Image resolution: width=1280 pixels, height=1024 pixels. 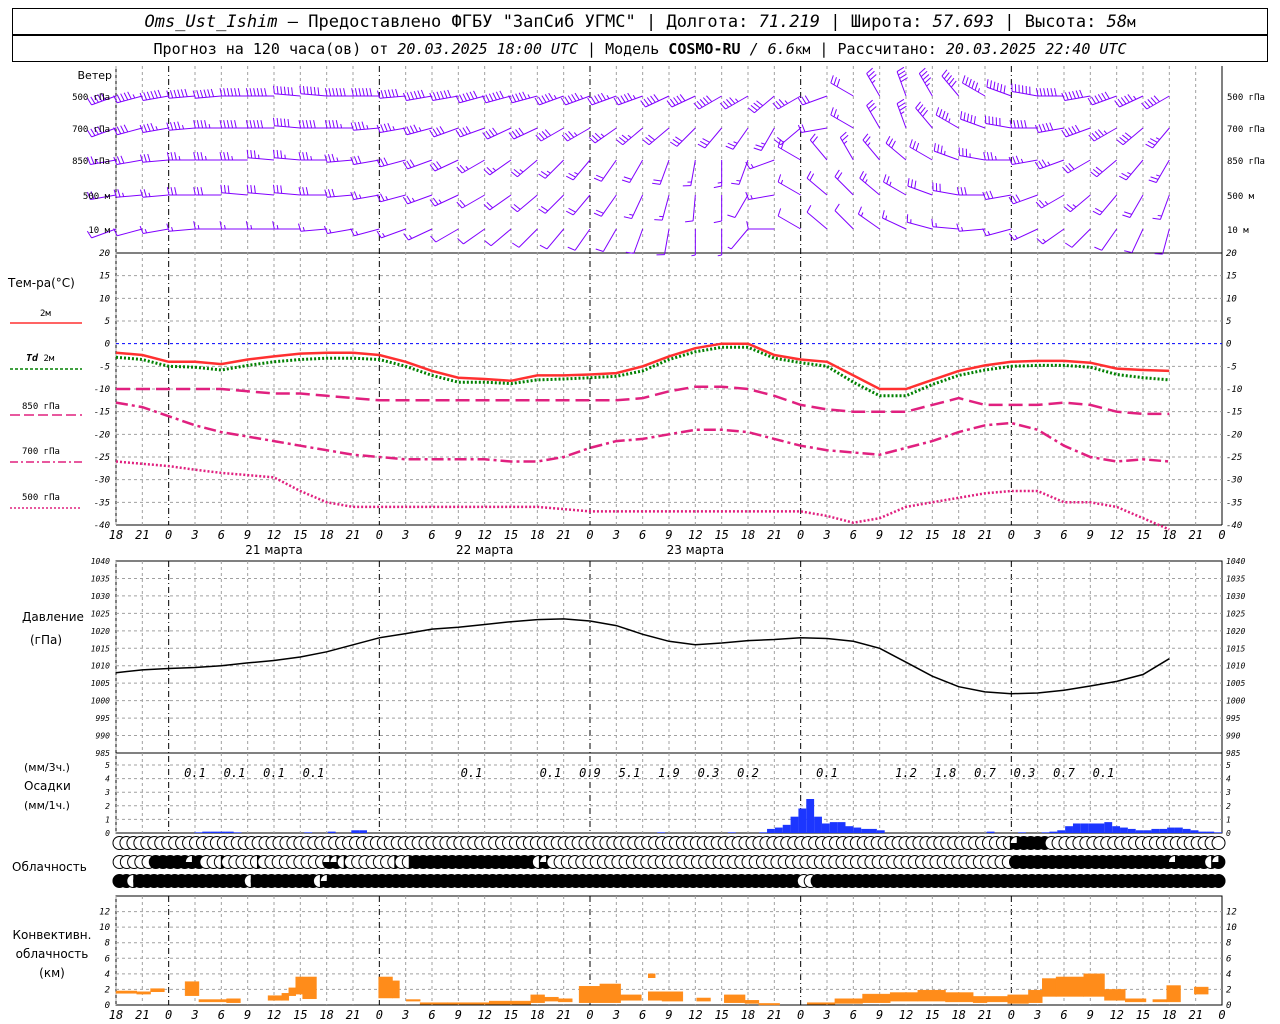 What do you see at coordinates (353, 535) in the screenshot?
I see `temp-hour-label: 21` at bounding box center [353, 535].